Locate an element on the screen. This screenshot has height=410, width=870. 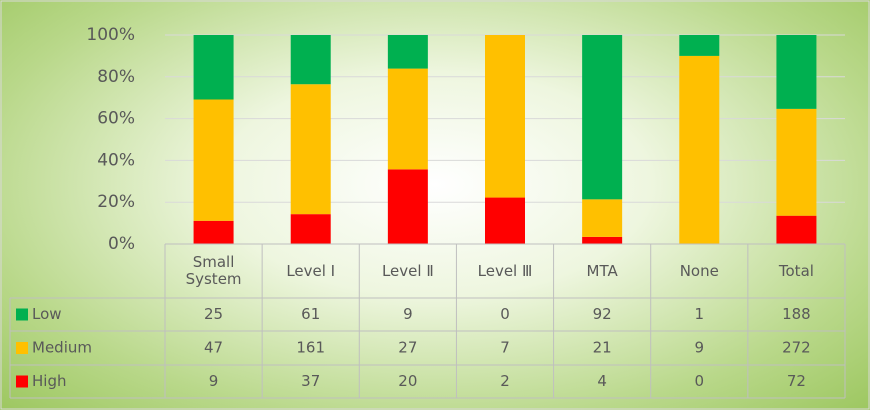
table-value: 1 is located at coordinates (700, 314).